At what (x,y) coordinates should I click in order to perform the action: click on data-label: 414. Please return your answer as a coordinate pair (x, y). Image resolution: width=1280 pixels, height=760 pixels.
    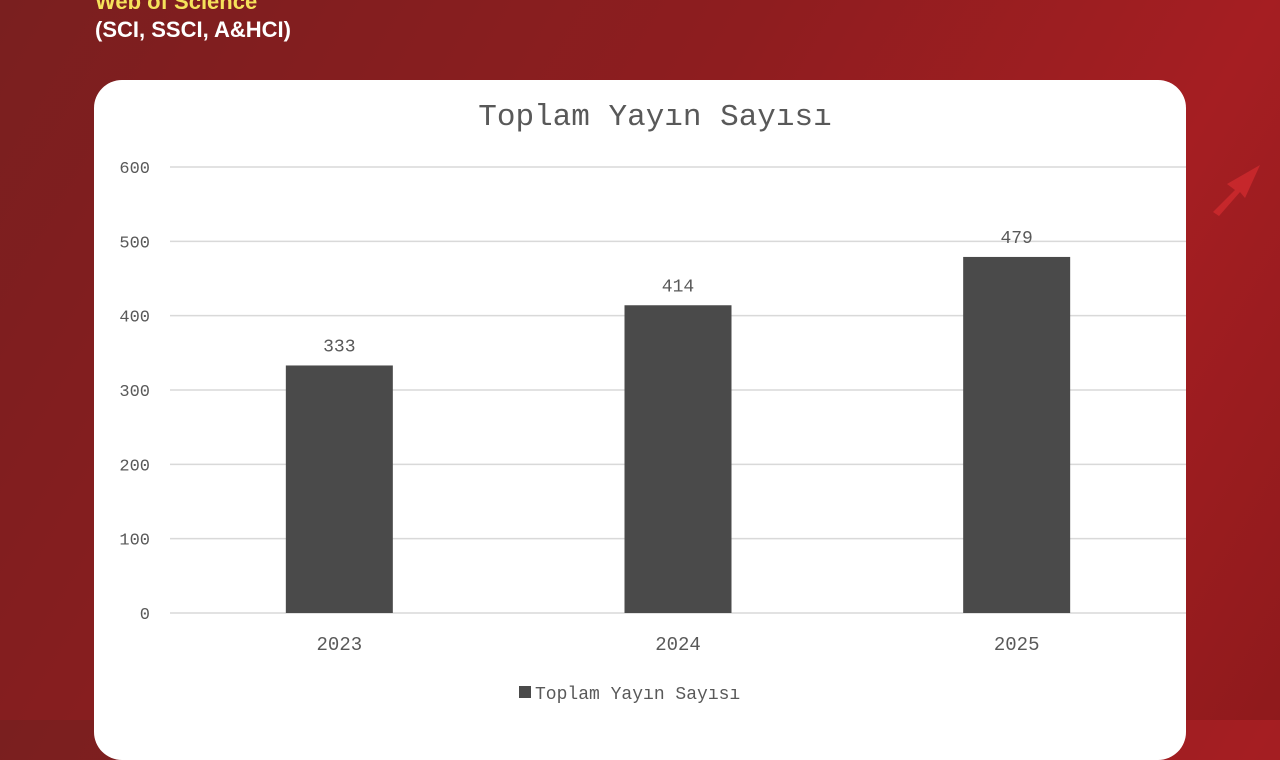
    Looking at the image, I should click on (678, 287).